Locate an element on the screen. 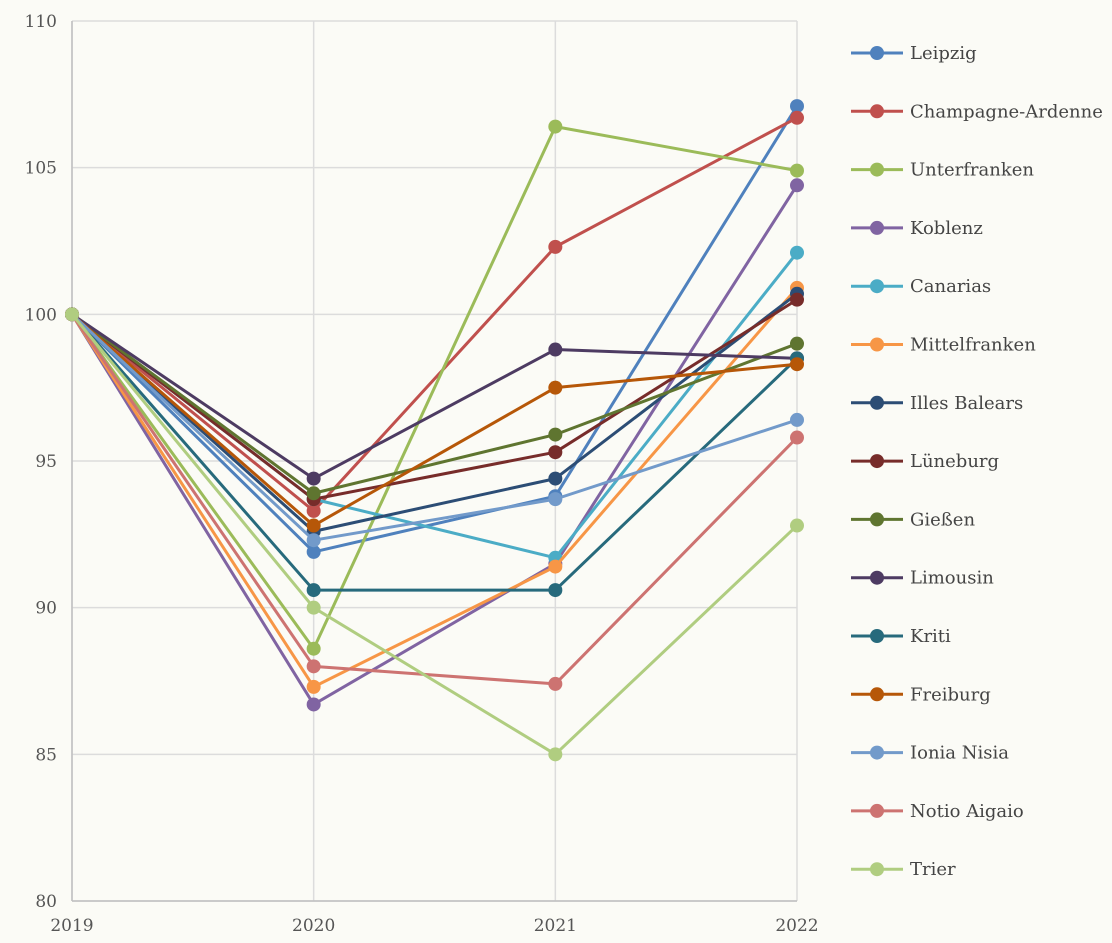 The image size is (1112, 943). legend-item: Unterfranken is located at coordinates (942, 170).